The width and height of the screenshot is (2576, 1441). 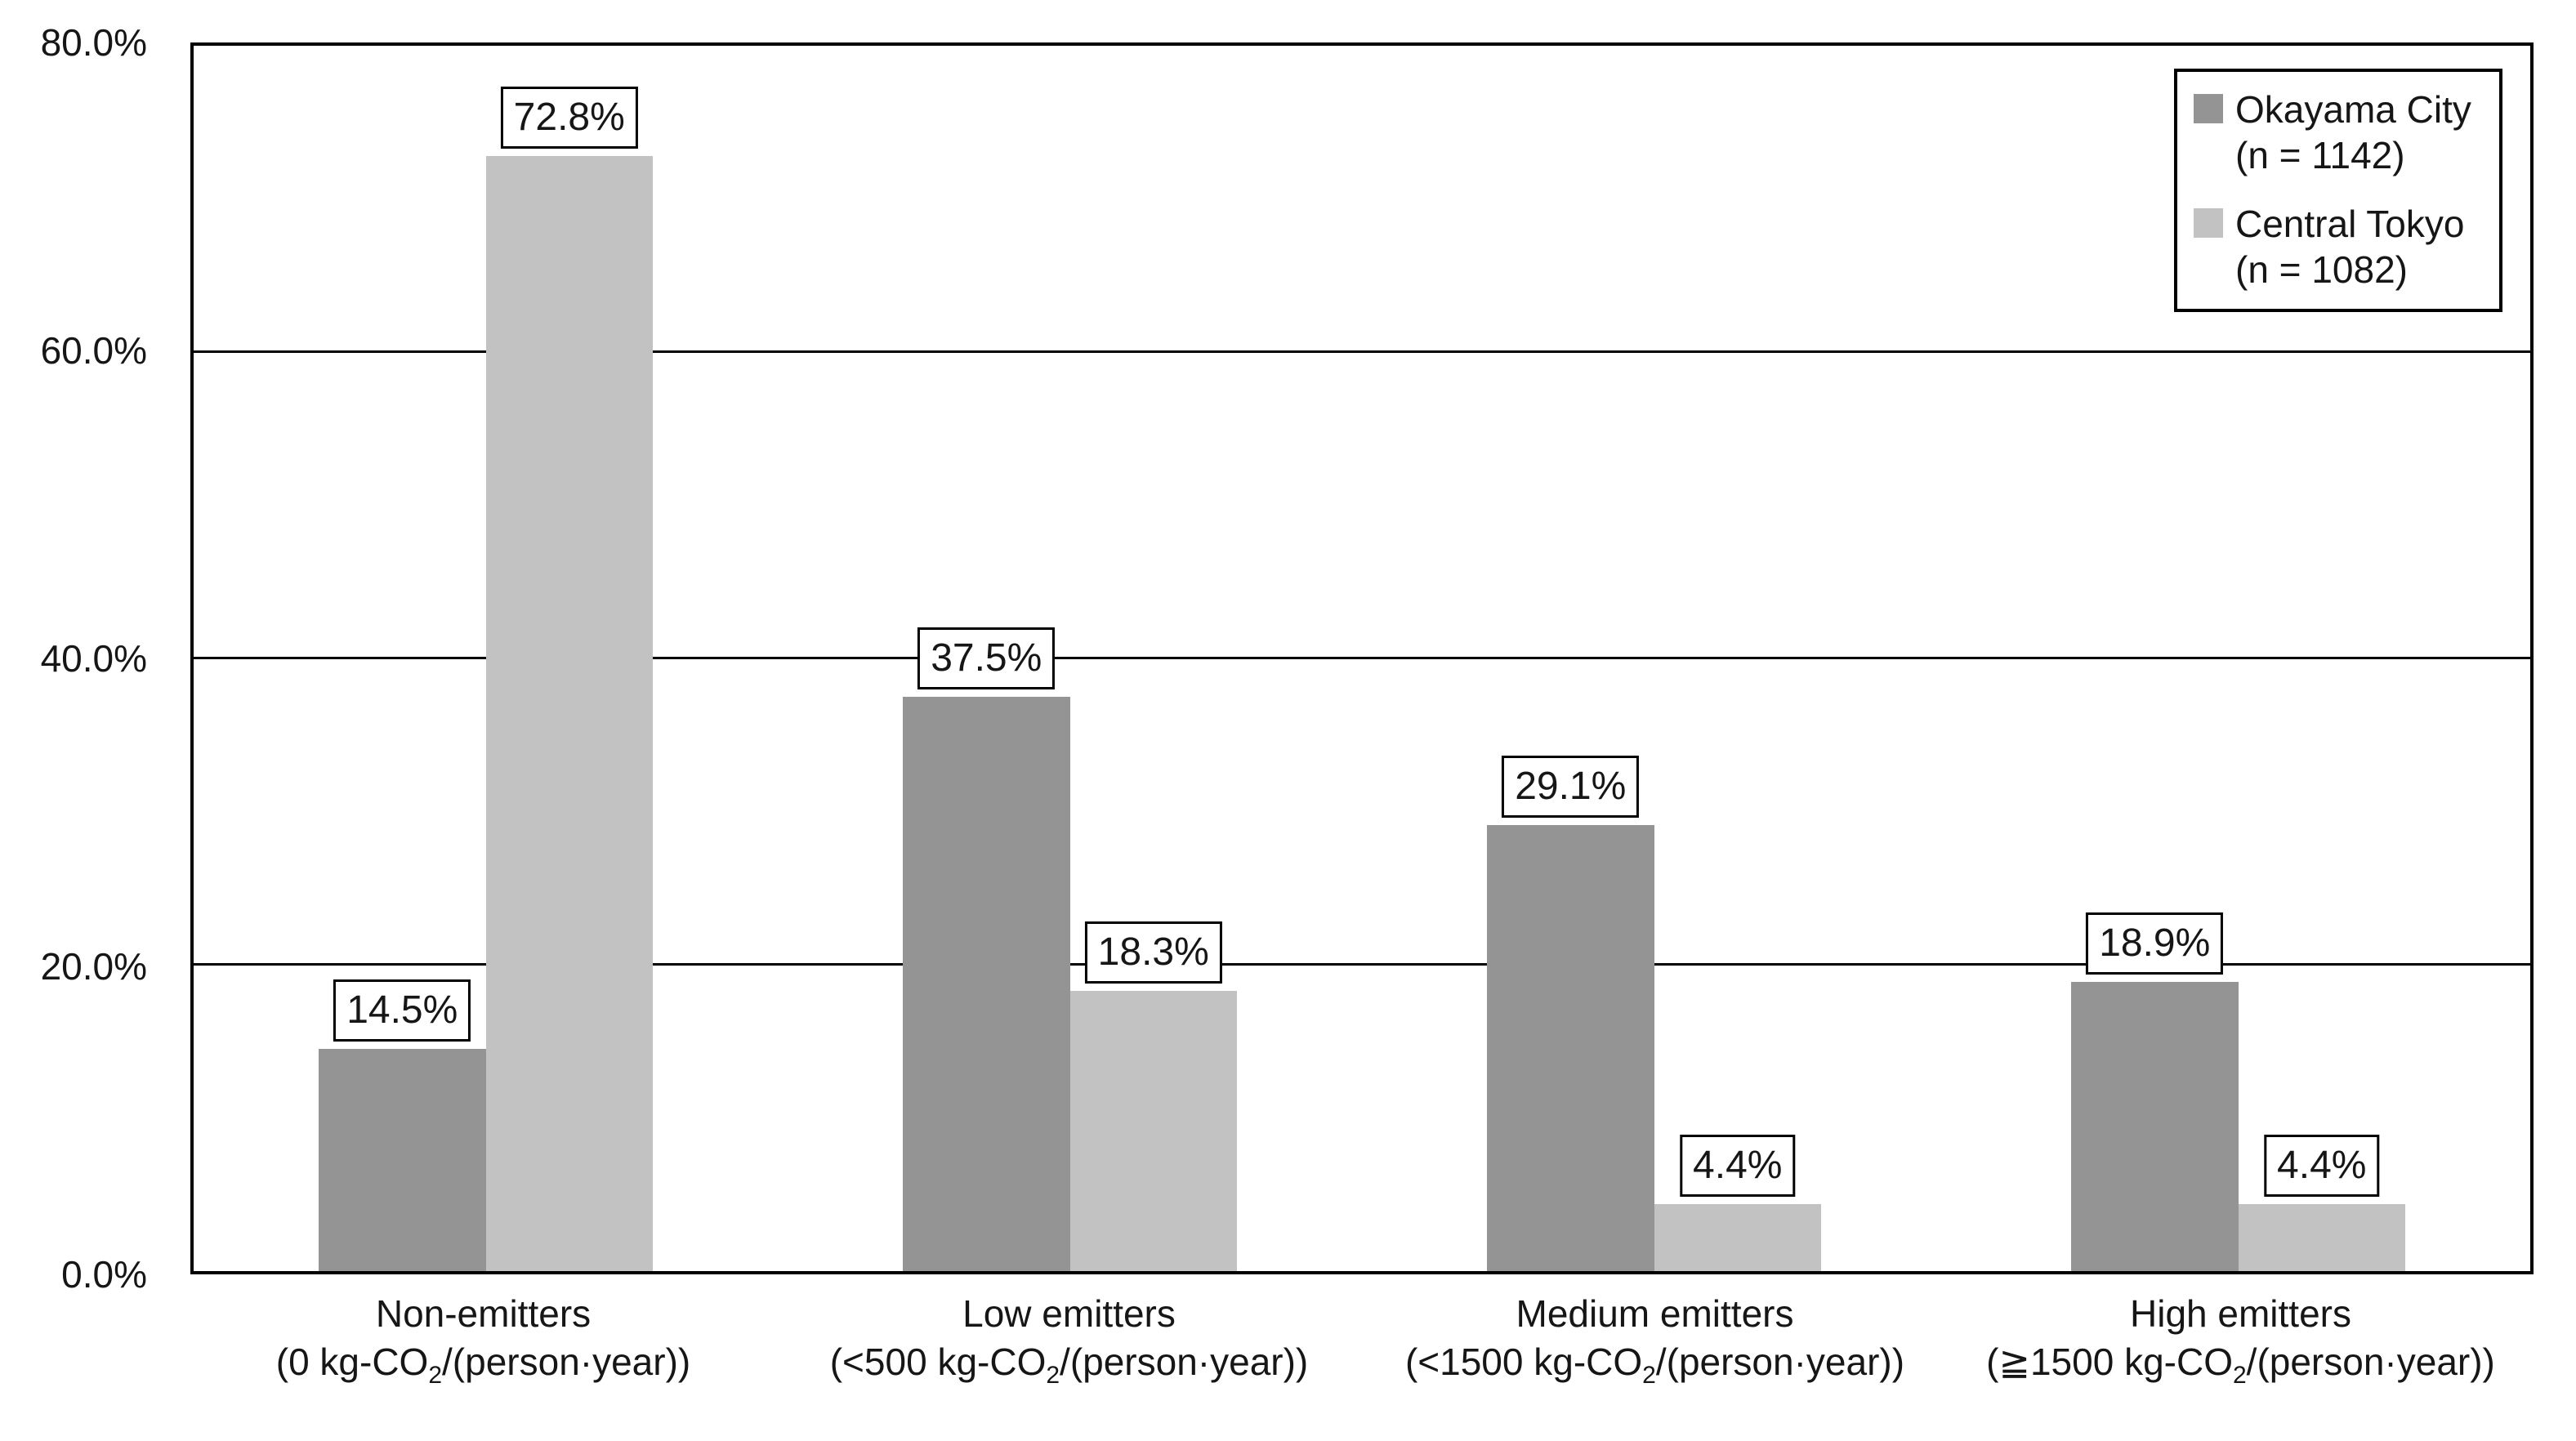 What do you see at coordinates (2240, 1313) in the screenshot?
I see `category-name: High emitters` at bounding box center [2240, 1313].